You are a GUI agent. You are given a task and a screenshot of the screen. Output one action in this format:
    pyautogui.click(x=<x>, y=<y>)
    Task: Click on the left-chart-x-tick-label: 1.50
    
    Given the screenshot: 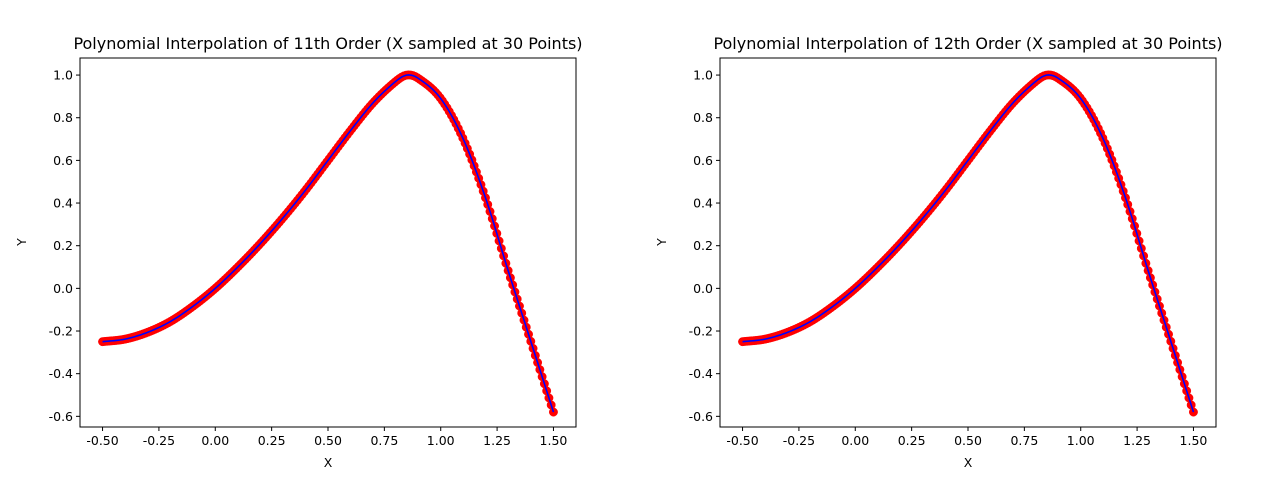 What is the action you would take?
    pyautogui.click(x=554, y=440)
    